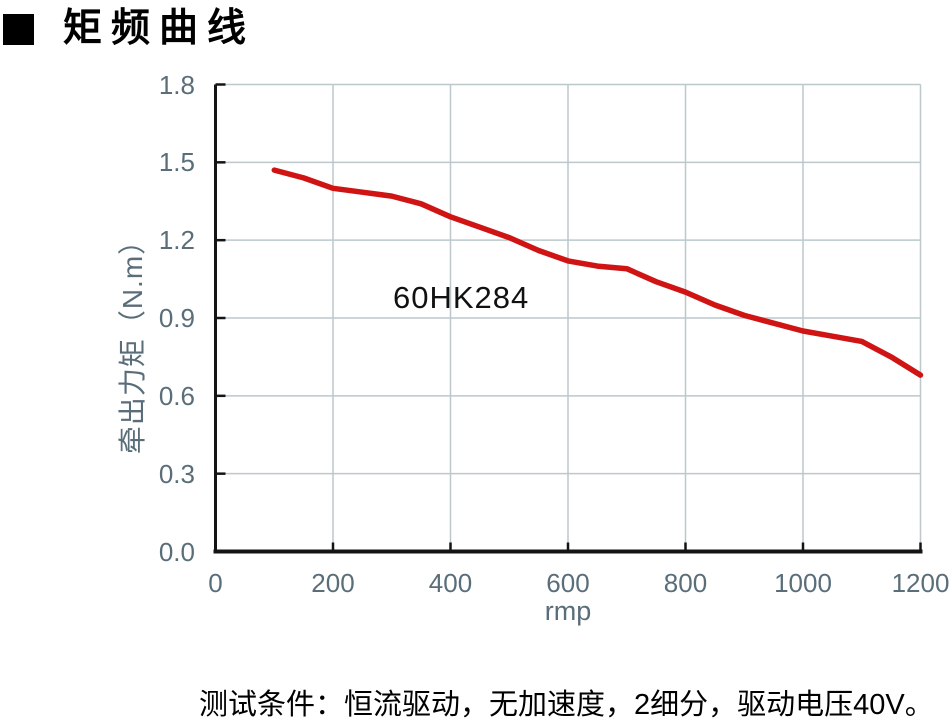 Image resolution: width=949 pixels, height=721 pixels. Describe the element at coordinates (215, 583) in the screenshot. I see `x-tick-label: 0` at that location.